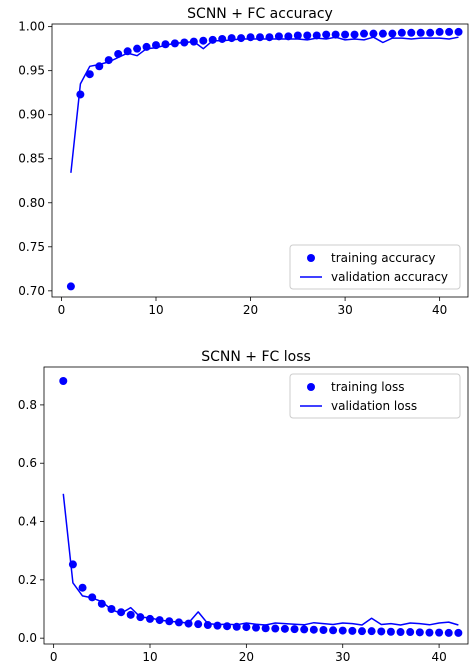 The image size is (476, 672). What do you see at coordinates (31, 247) in the screenshot?
I see `y-tick-label: 0.75` at bounding box center [31, 247].